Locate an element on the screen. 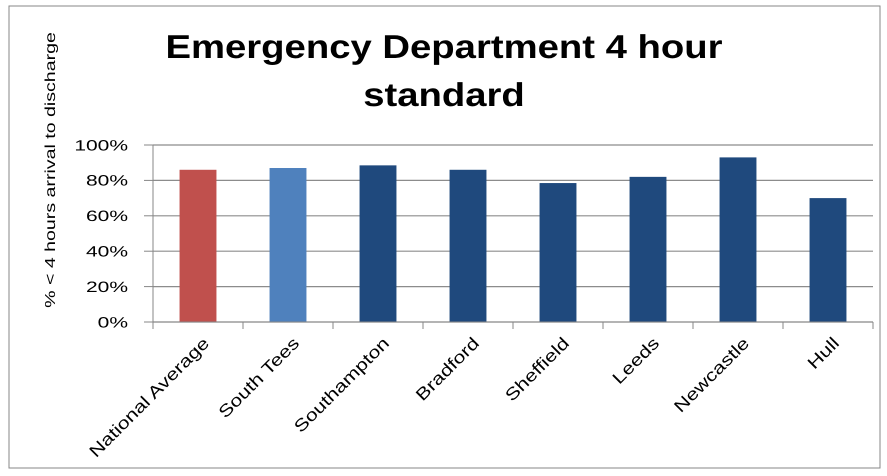 This screenshot has width=887, height=476. y-tick-label: 80% is located at coordinates (107, 180).